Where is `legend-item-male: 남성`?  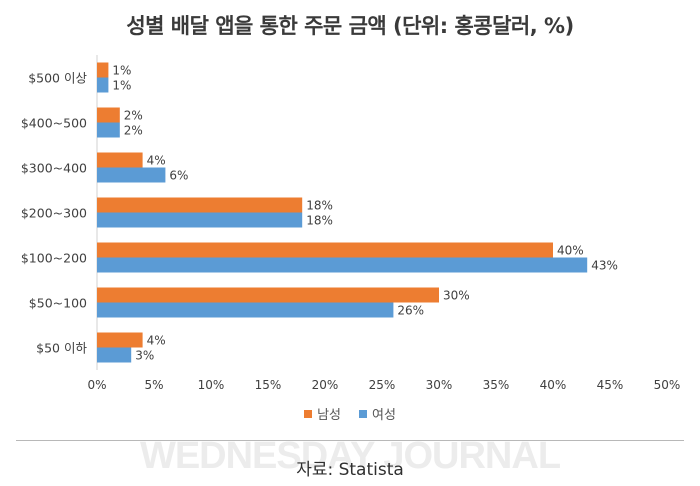 legend-item-male: 남성 is located at coordinates (322, 413).